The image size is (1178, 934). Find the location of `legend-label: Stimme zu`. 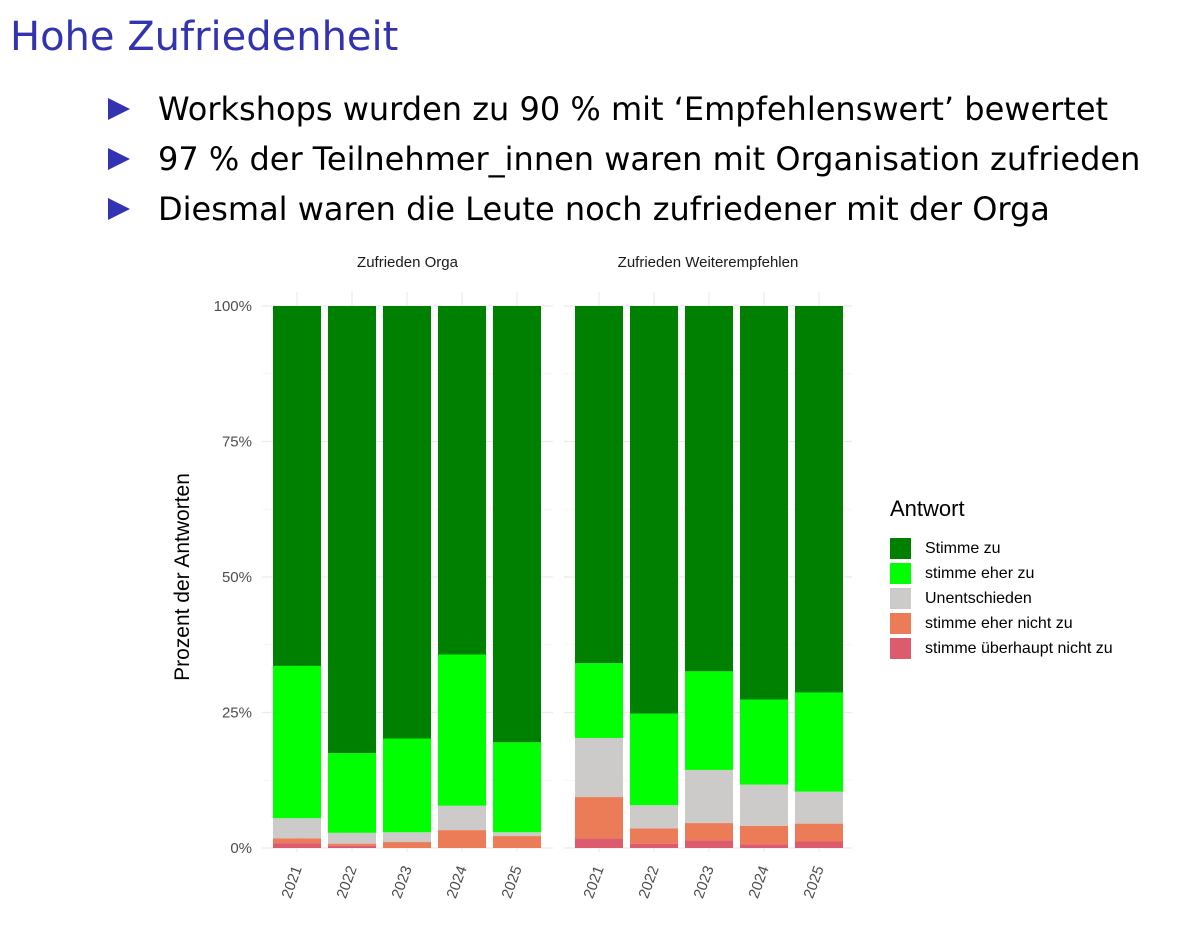

legend-label: Stimme zu is located at coordinates (963, 548).